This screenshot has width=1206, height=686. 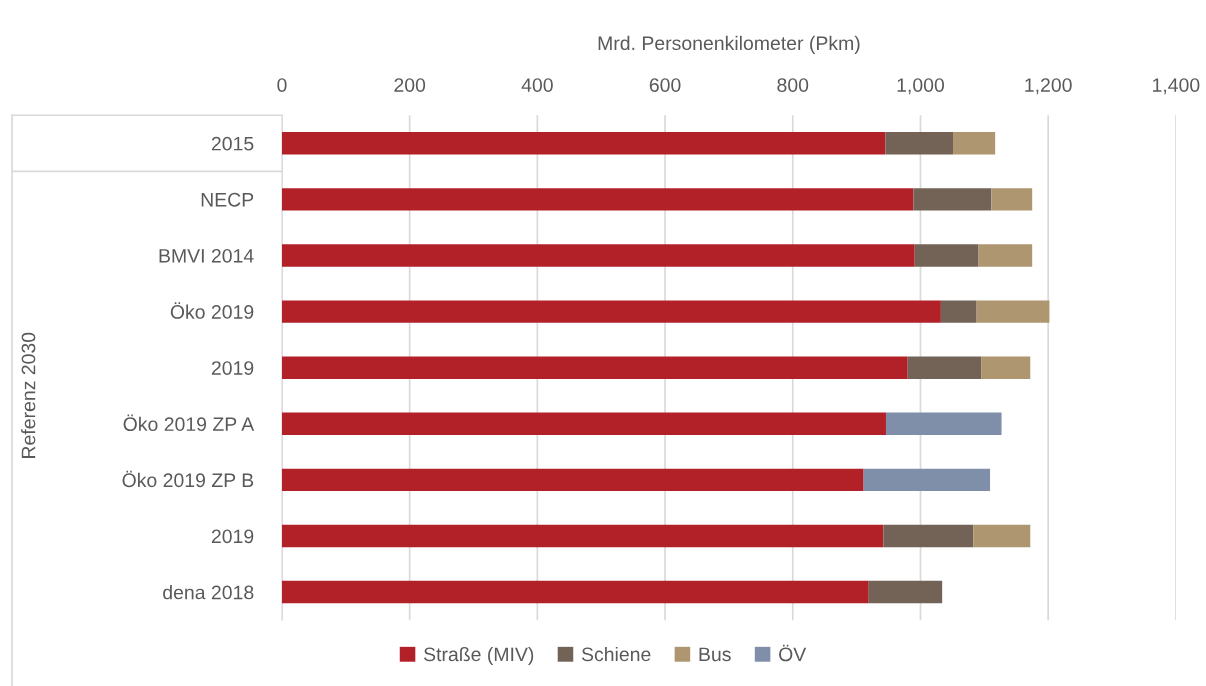 I want to click on x-tick-label: 0, so click(x=282, y=85).